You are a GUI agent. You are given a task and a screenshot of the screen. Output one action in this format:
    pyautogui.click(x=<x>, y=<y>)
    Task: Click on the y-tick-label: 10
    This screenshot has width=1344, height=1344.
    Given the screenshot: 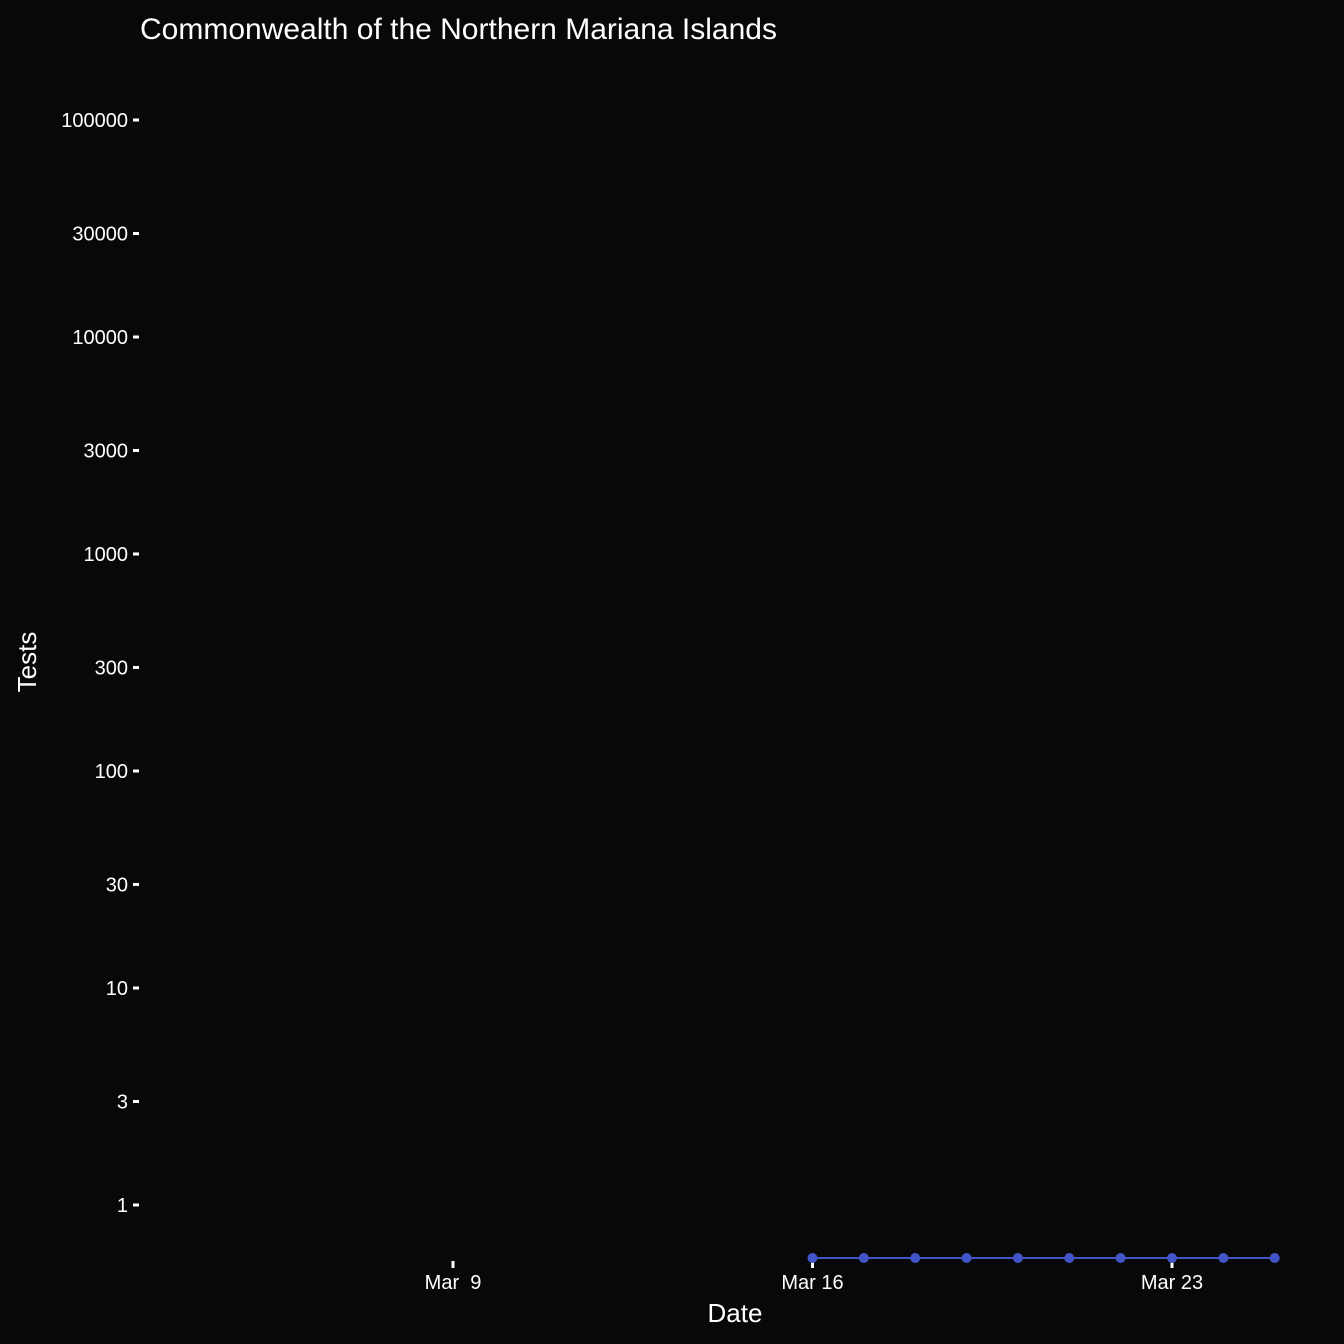 What is the action you would take?
    pyautogui.click(x=117, y=989)
    